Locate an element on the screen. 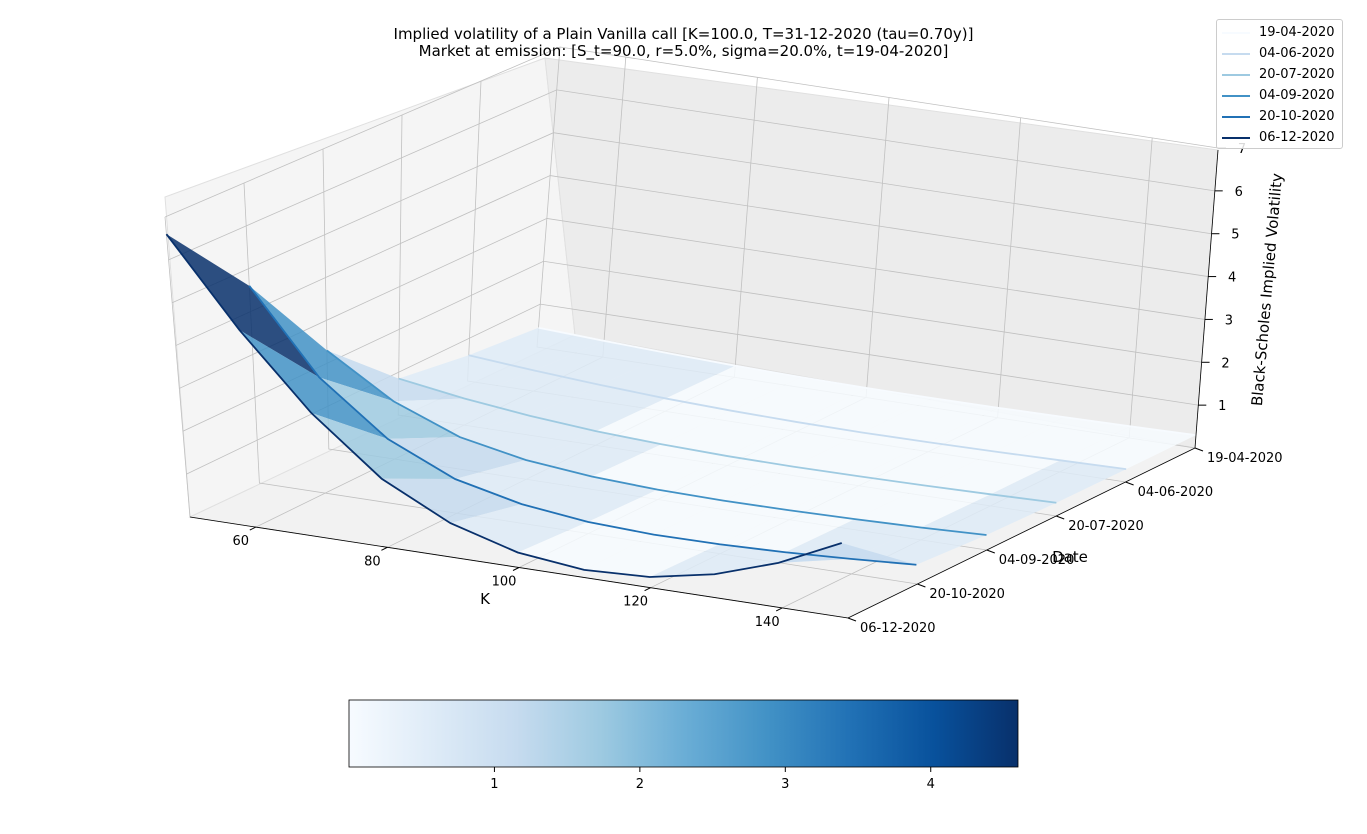 The height and width of the screenshot is (834, 1367). x-axis-line is located at coordinates (519, 567).